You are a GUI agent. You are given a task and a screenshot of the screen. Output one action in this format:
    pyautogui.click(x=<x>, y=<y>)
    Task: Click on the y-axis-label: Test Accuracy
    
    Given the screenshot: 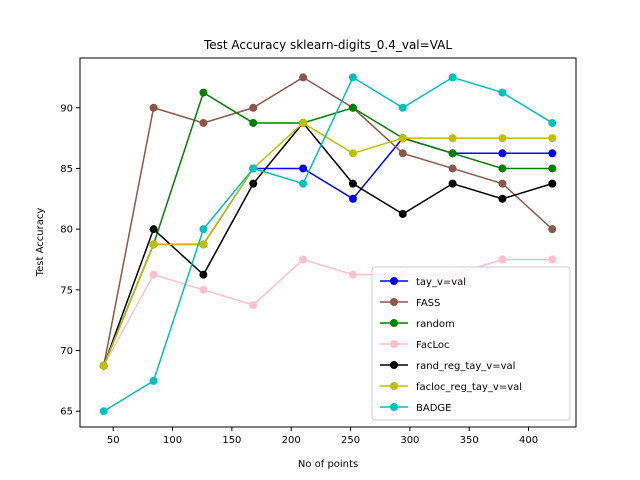 What is the action you would take?
    pyautogui.click(x=40, y=243)
    